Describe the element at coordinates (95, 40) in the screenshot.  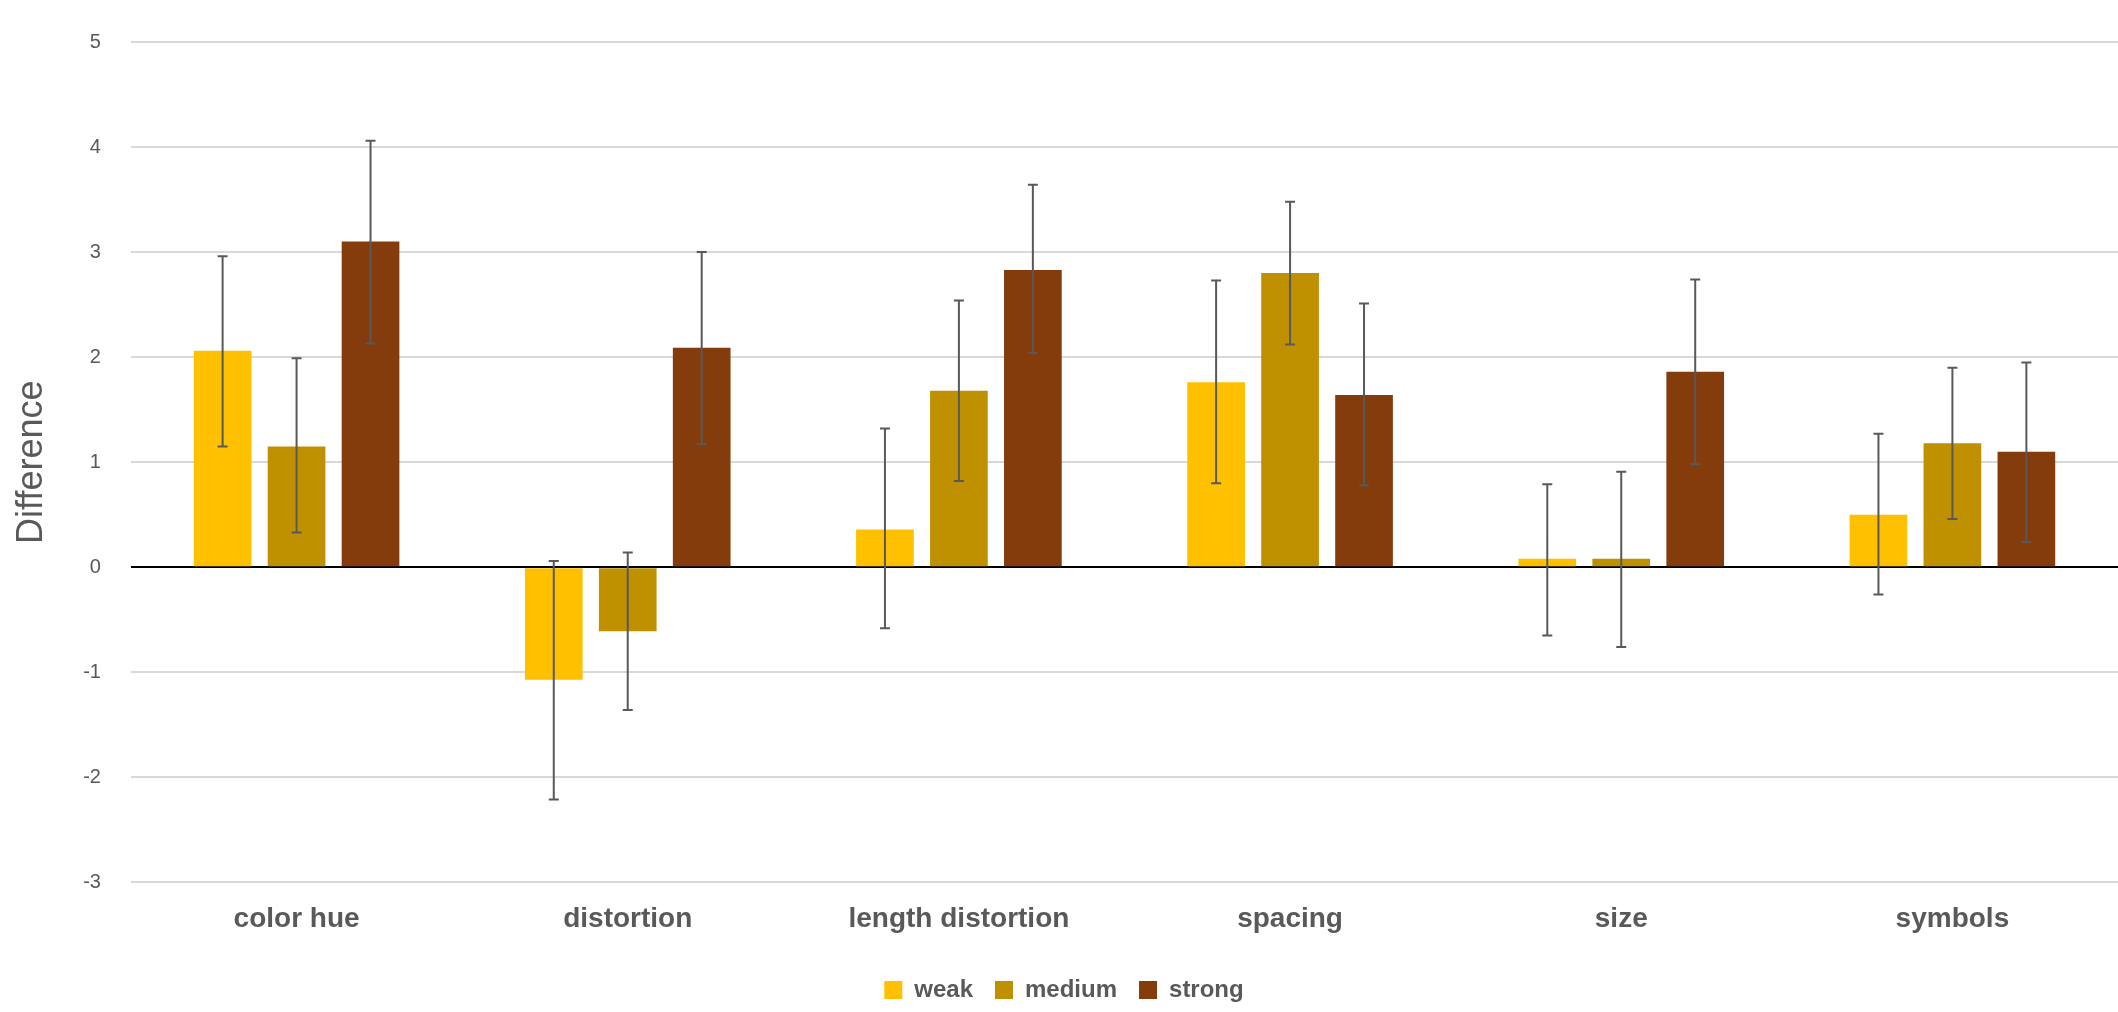
I see `y-tick-label: 5` at that location.